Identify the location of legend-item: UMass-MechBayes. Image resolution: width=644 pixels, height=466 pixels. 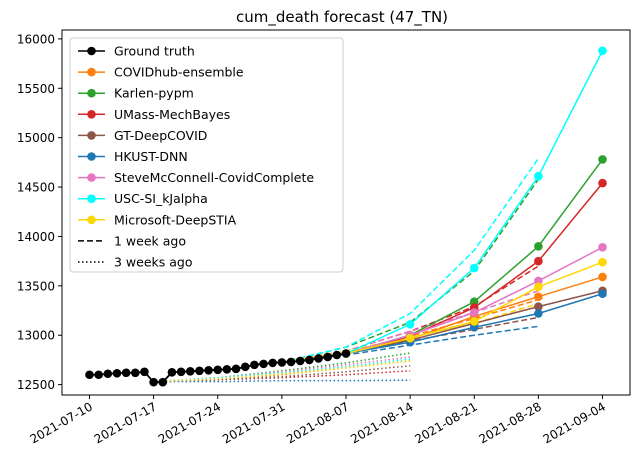
(154, 114).